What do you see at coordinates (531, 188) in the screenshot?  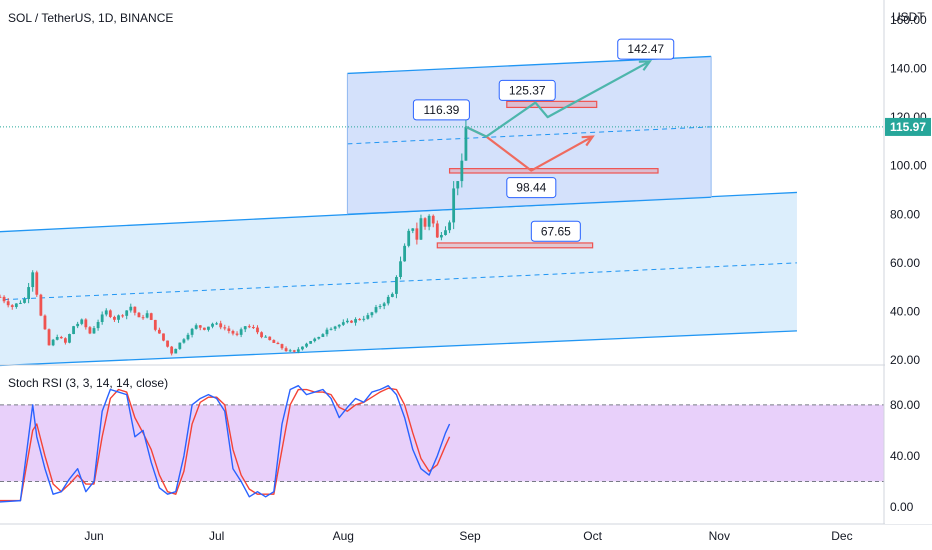 I see `callout-98: 98.44` at bounding box center [531, 188].